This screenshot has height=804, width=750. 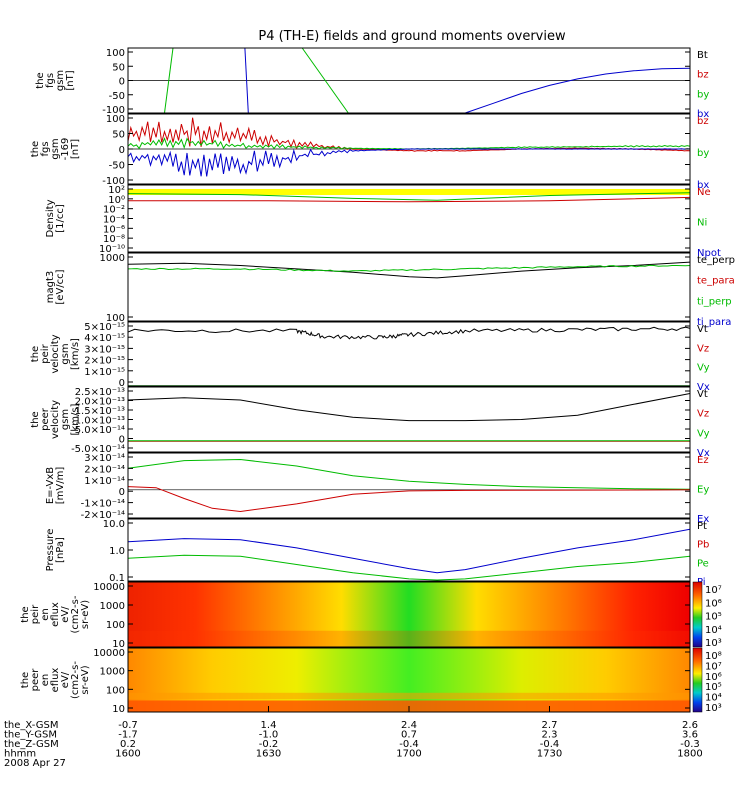 I want to click on y-tick-label: 2×10⁻¹⁵, so click(x=104, y=361).